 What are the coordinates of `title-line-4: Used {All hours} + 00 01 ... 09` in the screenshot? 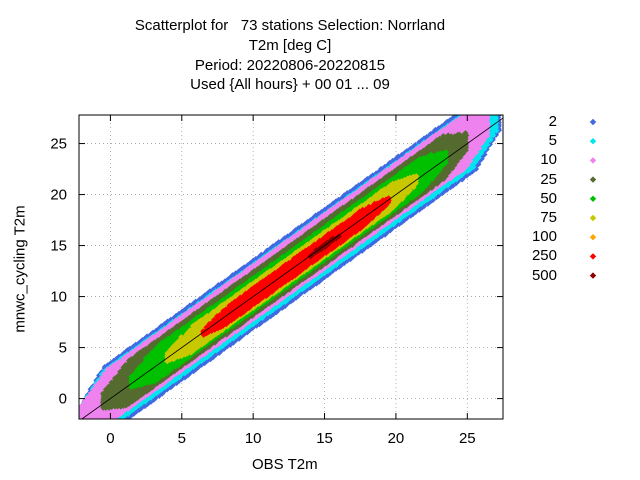 It's located at (290, 84).